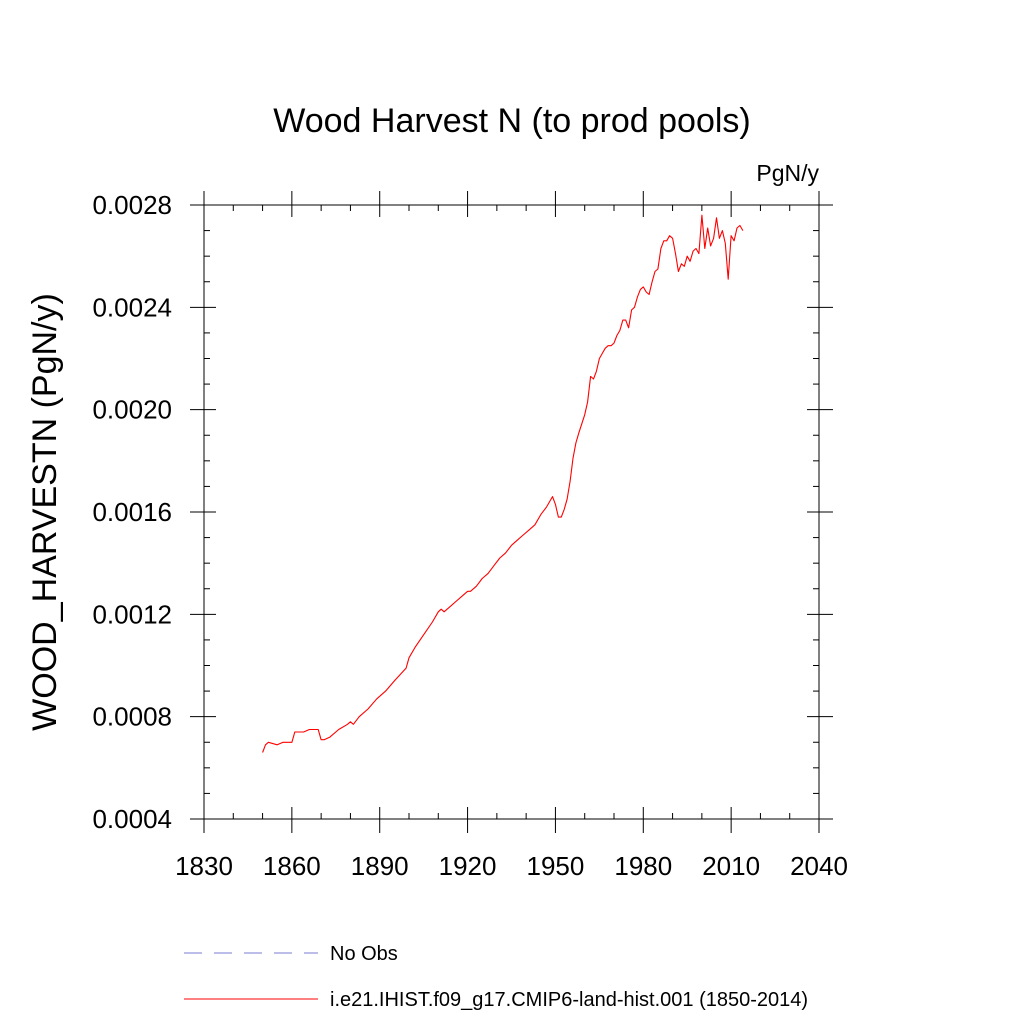 The image size is (1024, 1024). What do you see at coordinates (132, 205) in the screenshot?
I see `y-tick-label: 0.0028` at bounding box center [132, 205].